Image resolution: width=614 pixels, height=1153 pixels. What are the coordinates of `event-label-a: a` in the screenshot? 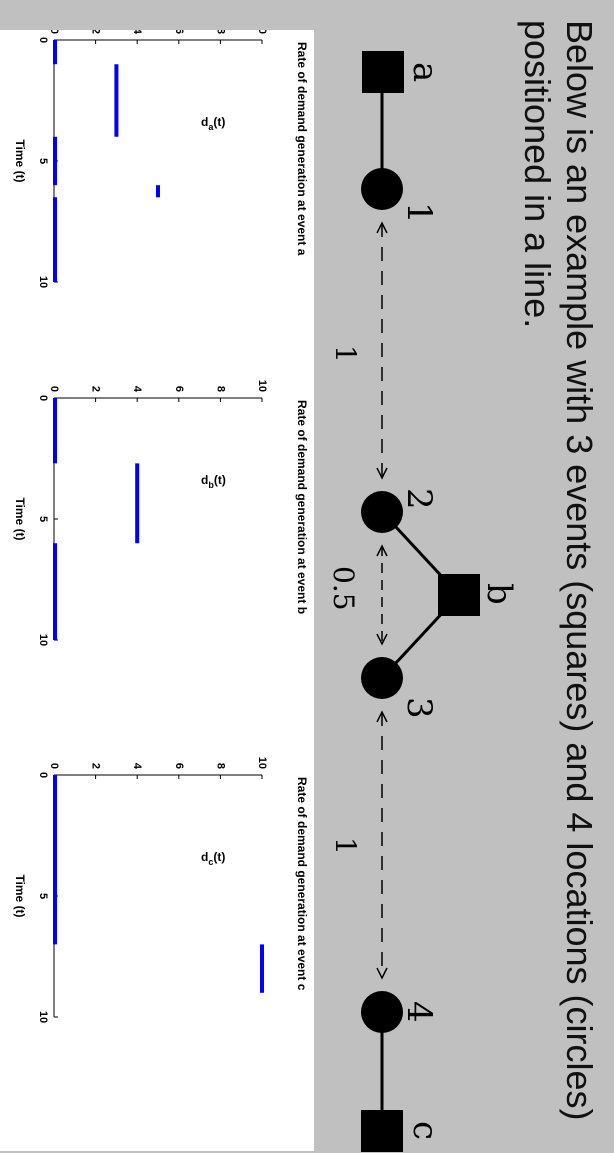 It's located at (425, 72).